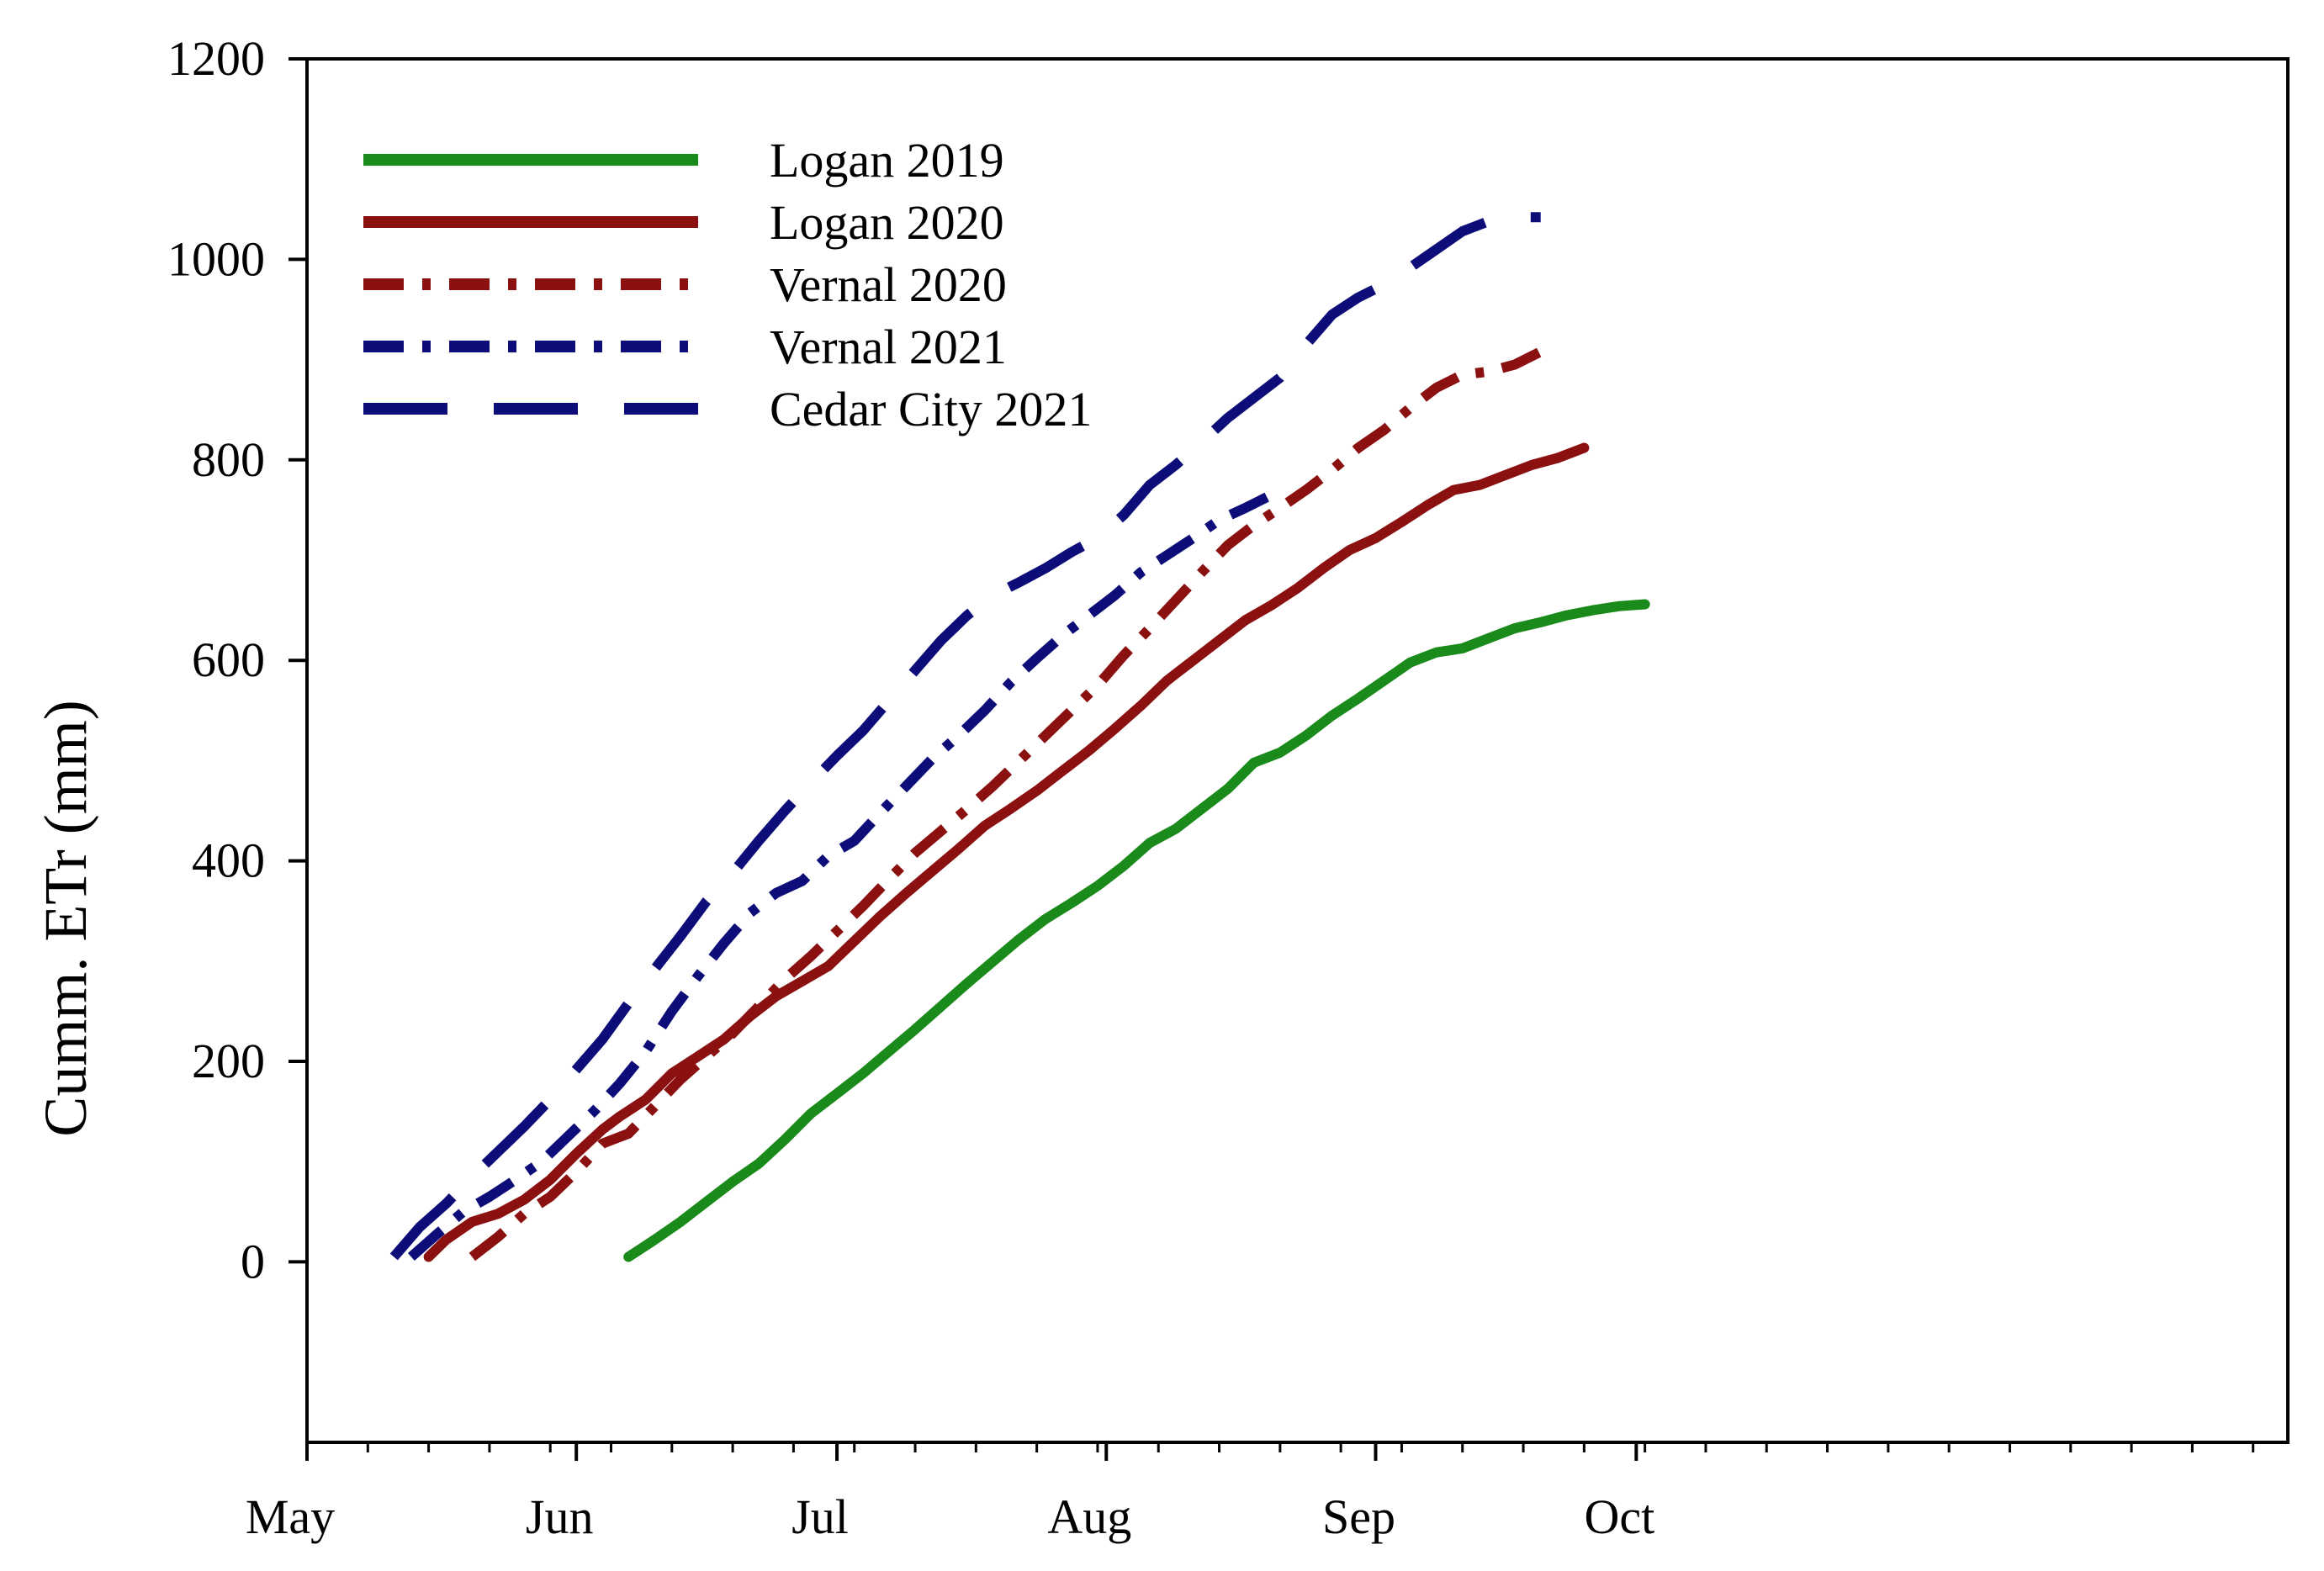 The height and width of the screenshot is (1571, 2324). What do you see at coordinates (560, 1516) in the screenshot?
I see `x-tick-label: Jun` at bounding box center [560, 1516].